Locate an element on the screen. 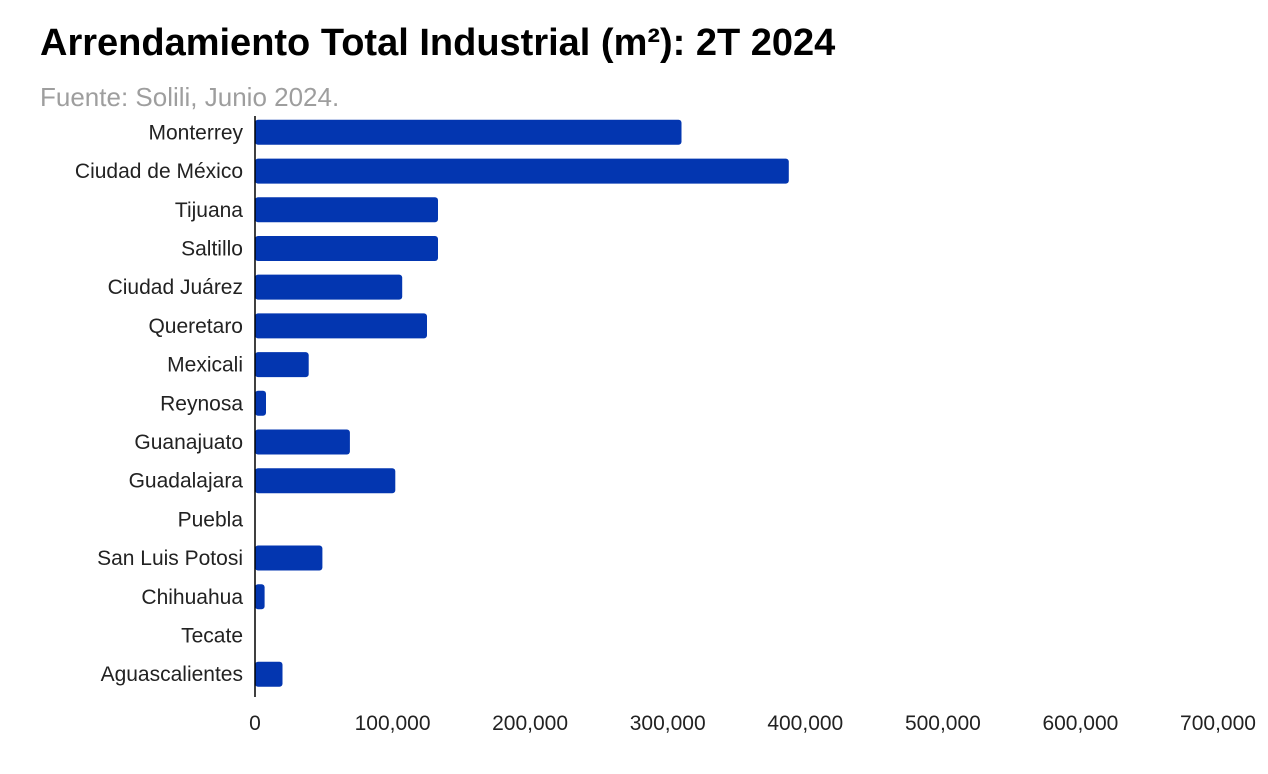  category-label: Puebla is located at coordinates (211, 519).